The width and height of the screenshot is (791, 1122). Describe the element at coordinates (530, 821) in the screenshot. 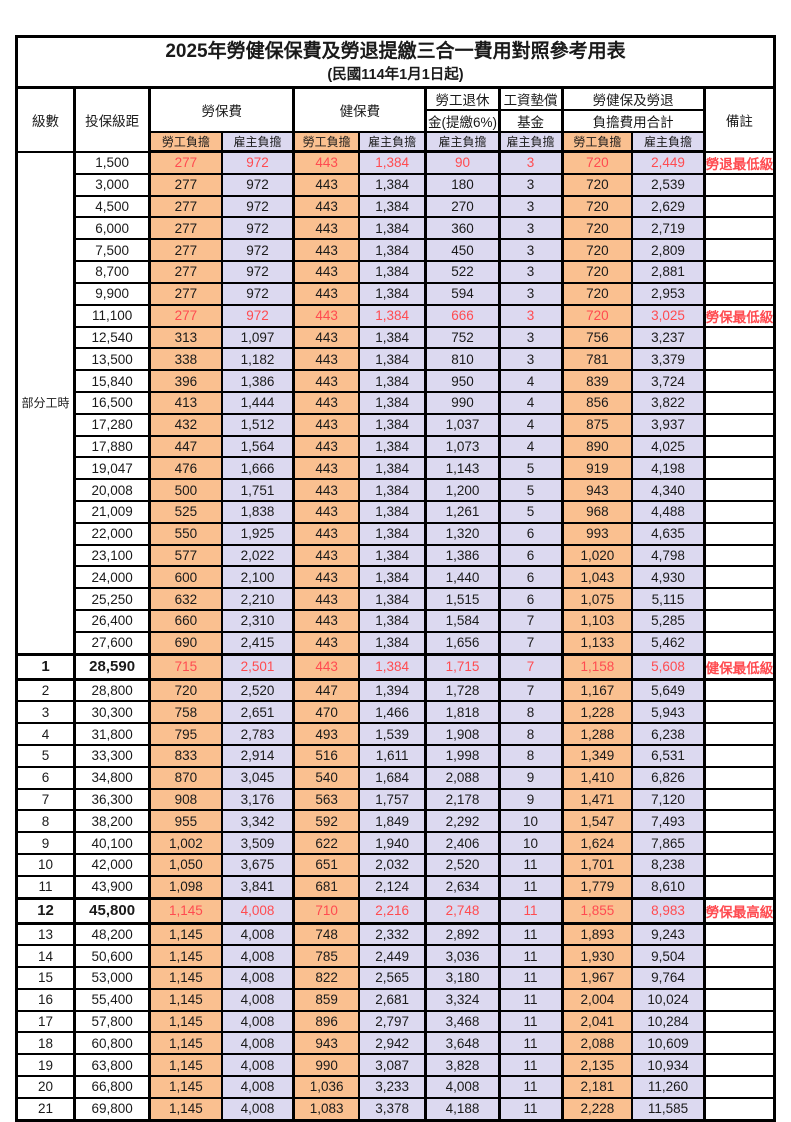

I see `fund-employer-cell: 10` at that location.